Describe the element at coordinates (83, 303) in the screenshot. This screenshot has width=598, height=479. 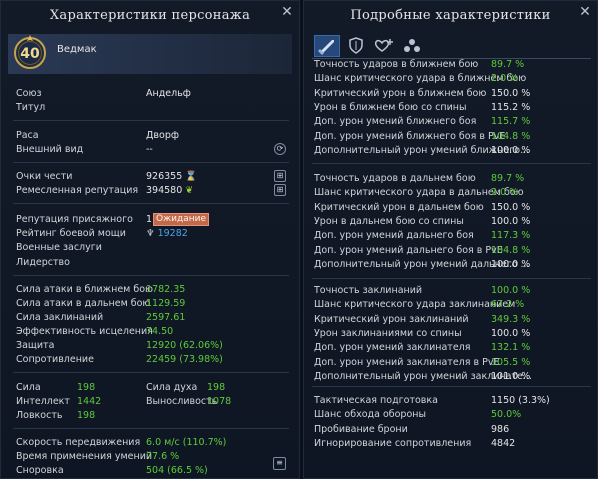
I see `stat-label: Сила атаки в дальнем бою` at that location.